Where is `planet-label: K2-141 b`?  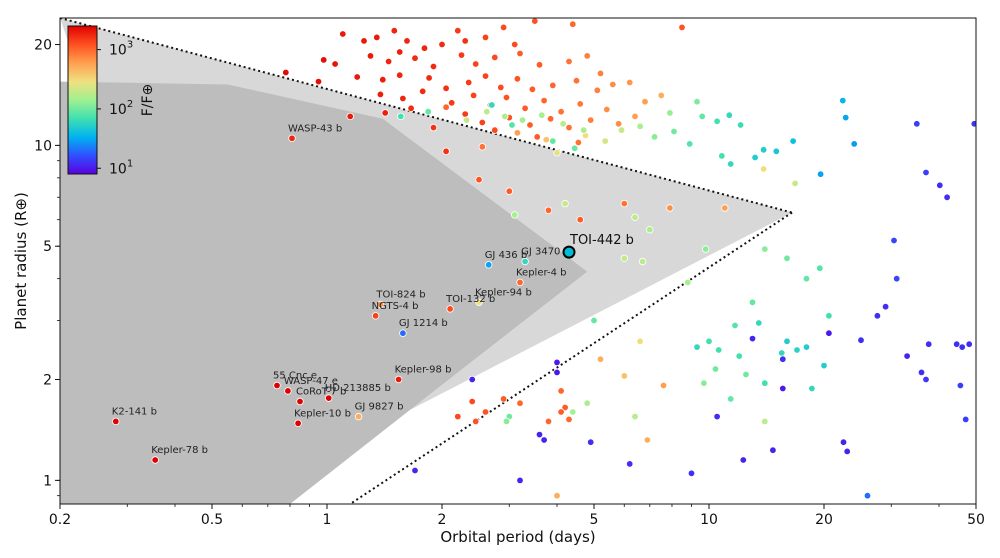 planet-label: K2-141 b is located at coordinates (134, 411).